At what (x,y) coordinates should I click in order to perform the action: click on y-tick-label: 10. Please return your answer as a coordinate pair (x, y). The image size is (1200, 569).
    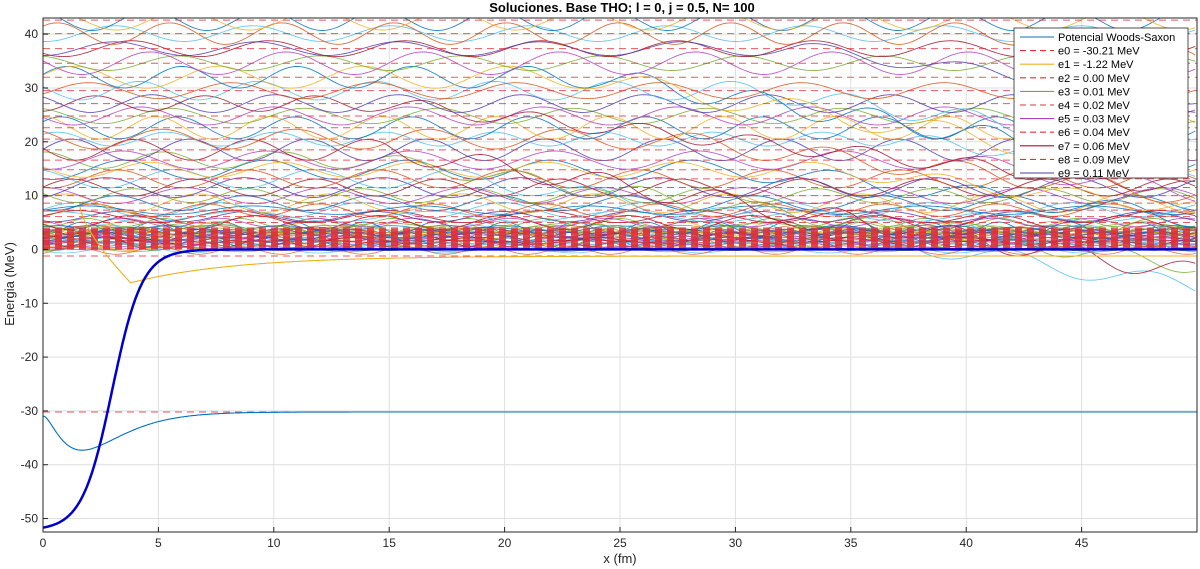
    Looking at the image, I should click on (32, 196).